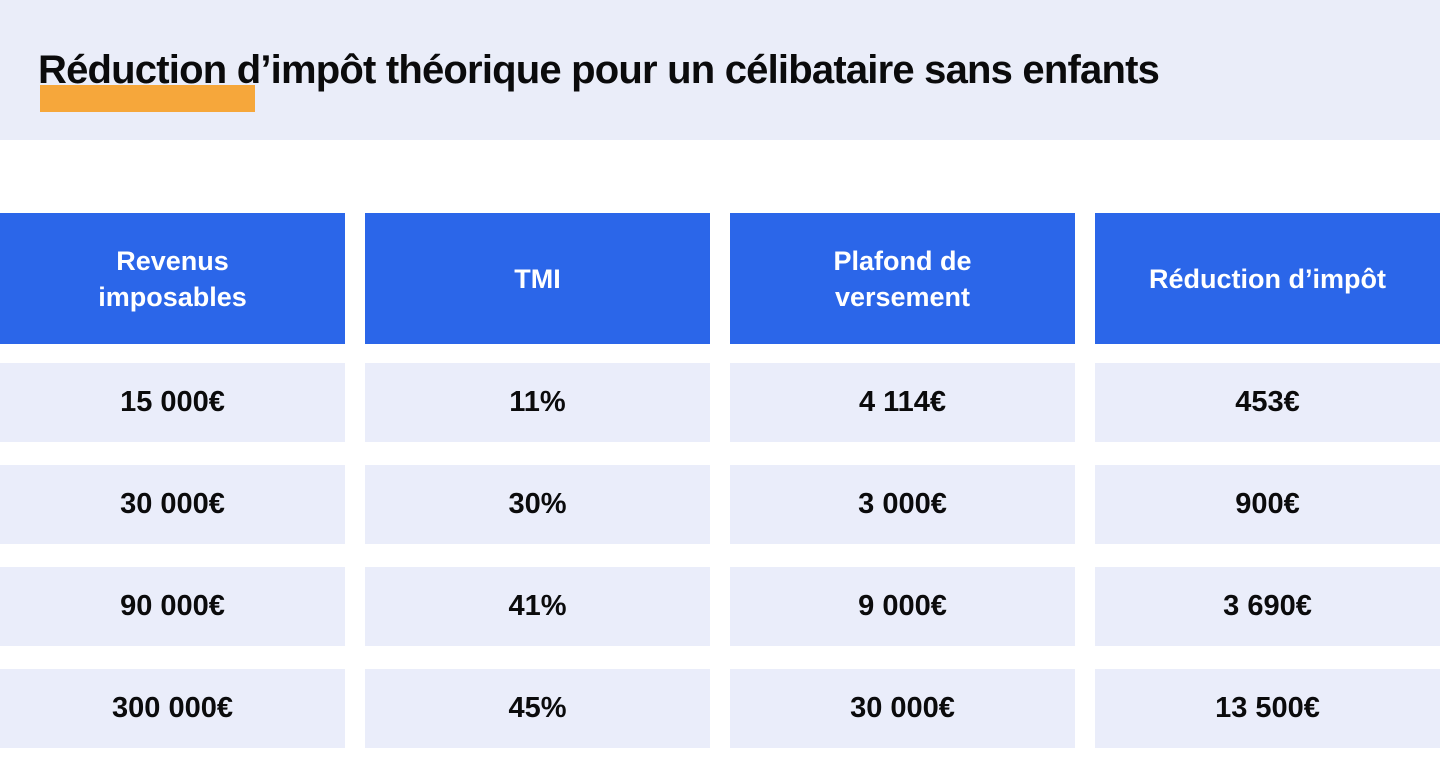  Describe the element at coordinates (720, 606) in the screenshot. I see `table-row: 90 000€ 41% 9 000€ 3 690€` at that location.